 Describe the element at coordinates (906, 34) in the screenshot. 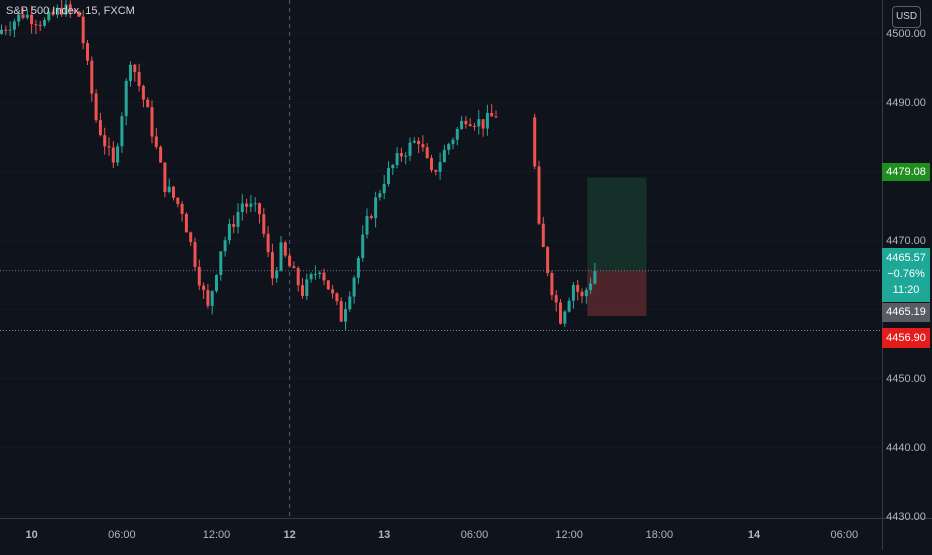

I see `price-tick-label: 4500.00` at that location.